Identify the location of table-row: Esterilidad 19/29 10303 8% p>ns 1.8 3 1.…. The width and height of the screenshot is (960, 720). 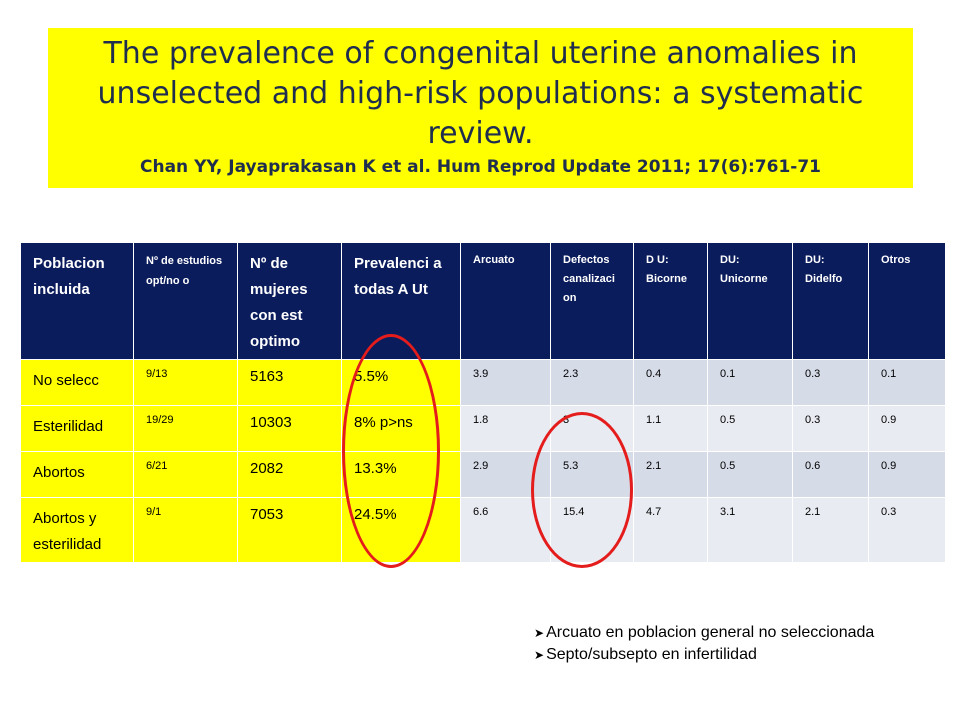
(483, 428).